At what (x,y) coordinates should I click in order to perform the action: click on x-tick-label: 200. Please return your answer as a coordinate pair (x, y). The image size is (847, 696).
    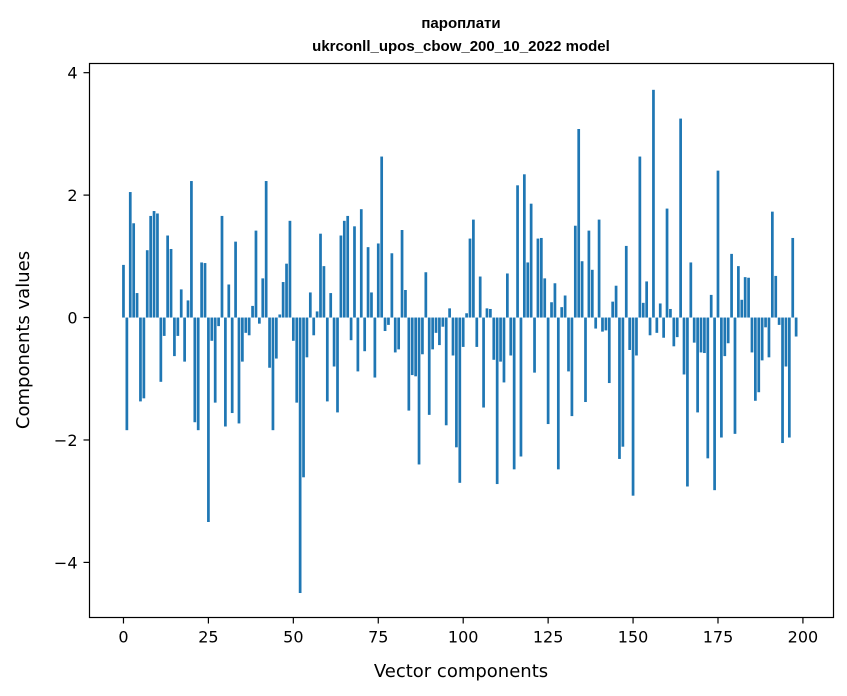
    Looking at the image, I should click on (803, 637).